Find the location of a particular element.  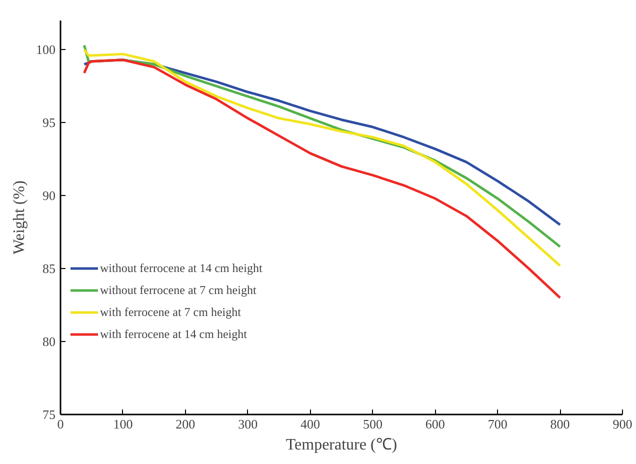

x-tick-label: 600 is located at coordinates (435, 424).